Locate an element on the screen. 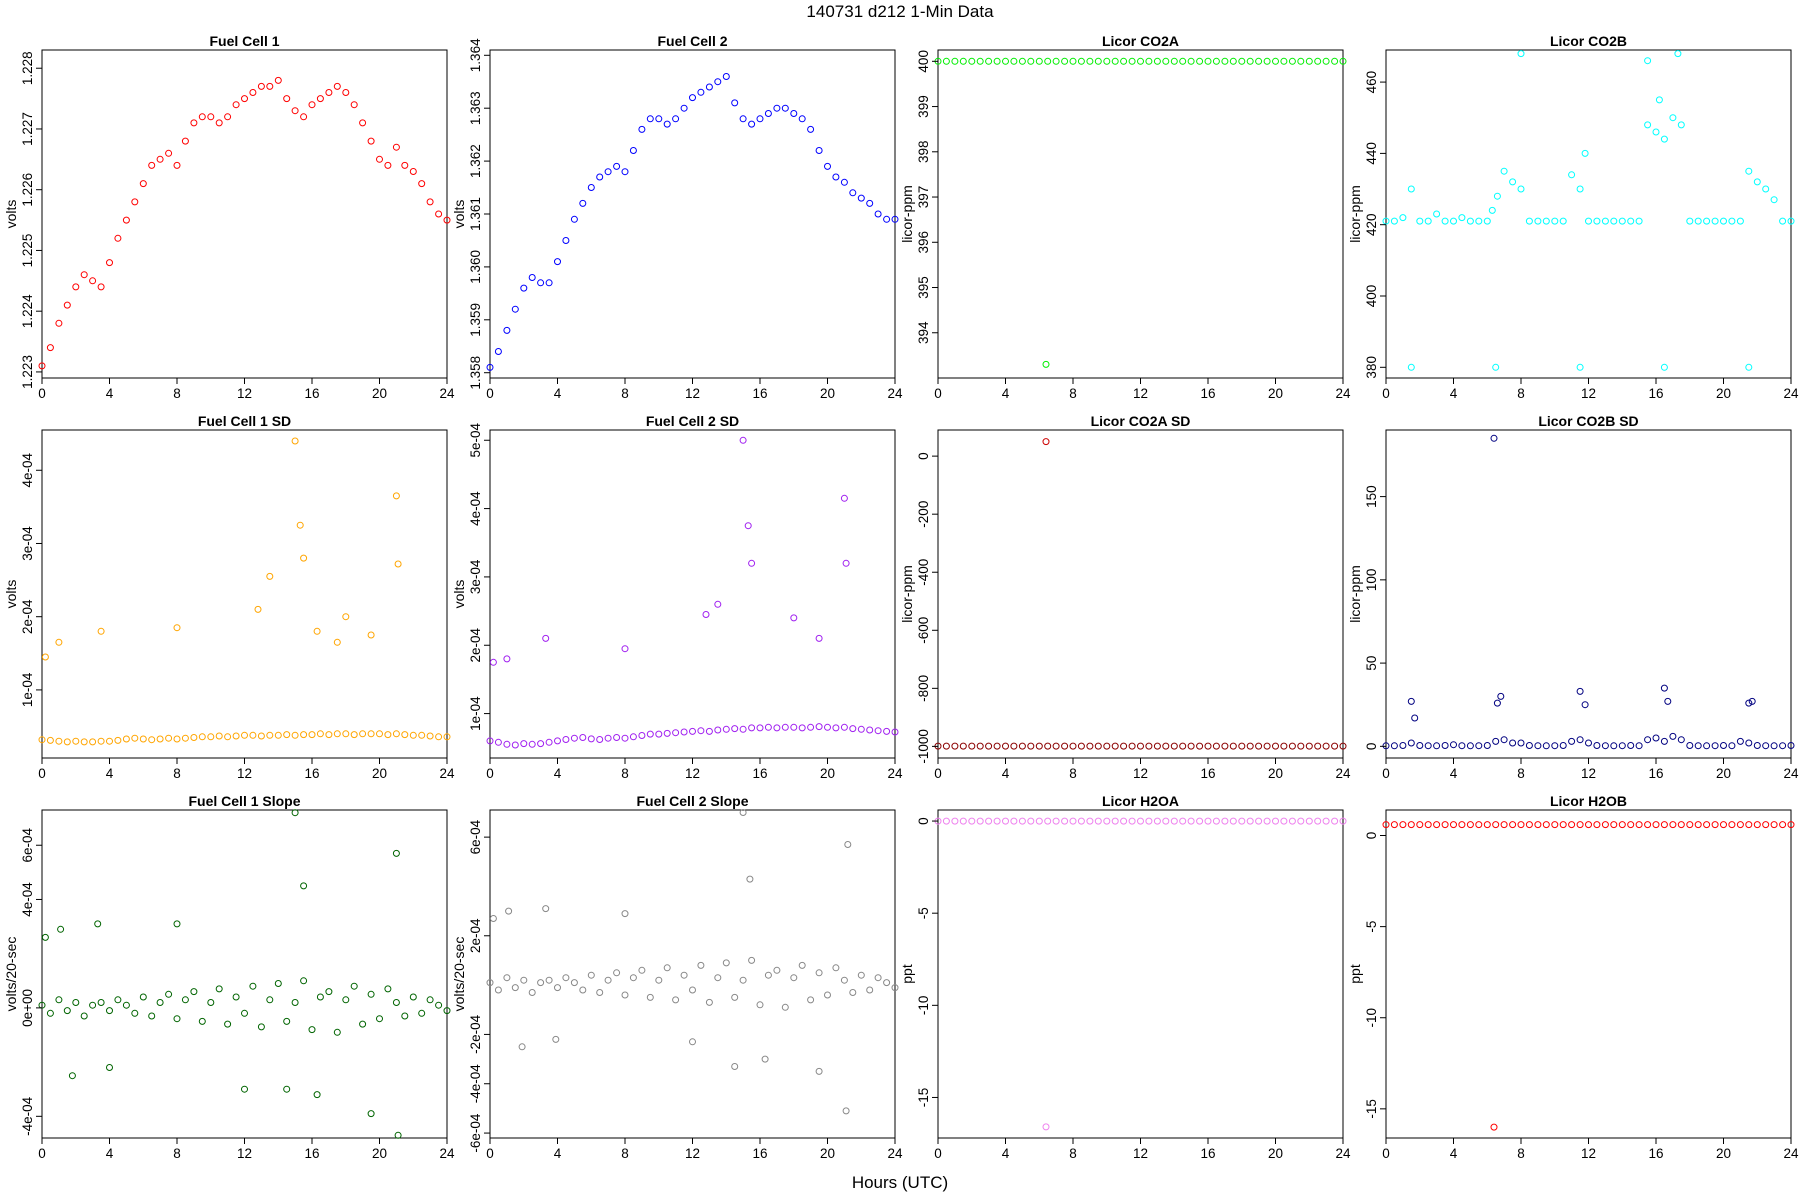 The width and height of the screenshot is (1800, 1200). panel-title: Licor CO2A is located at coordinates (1140, 41).